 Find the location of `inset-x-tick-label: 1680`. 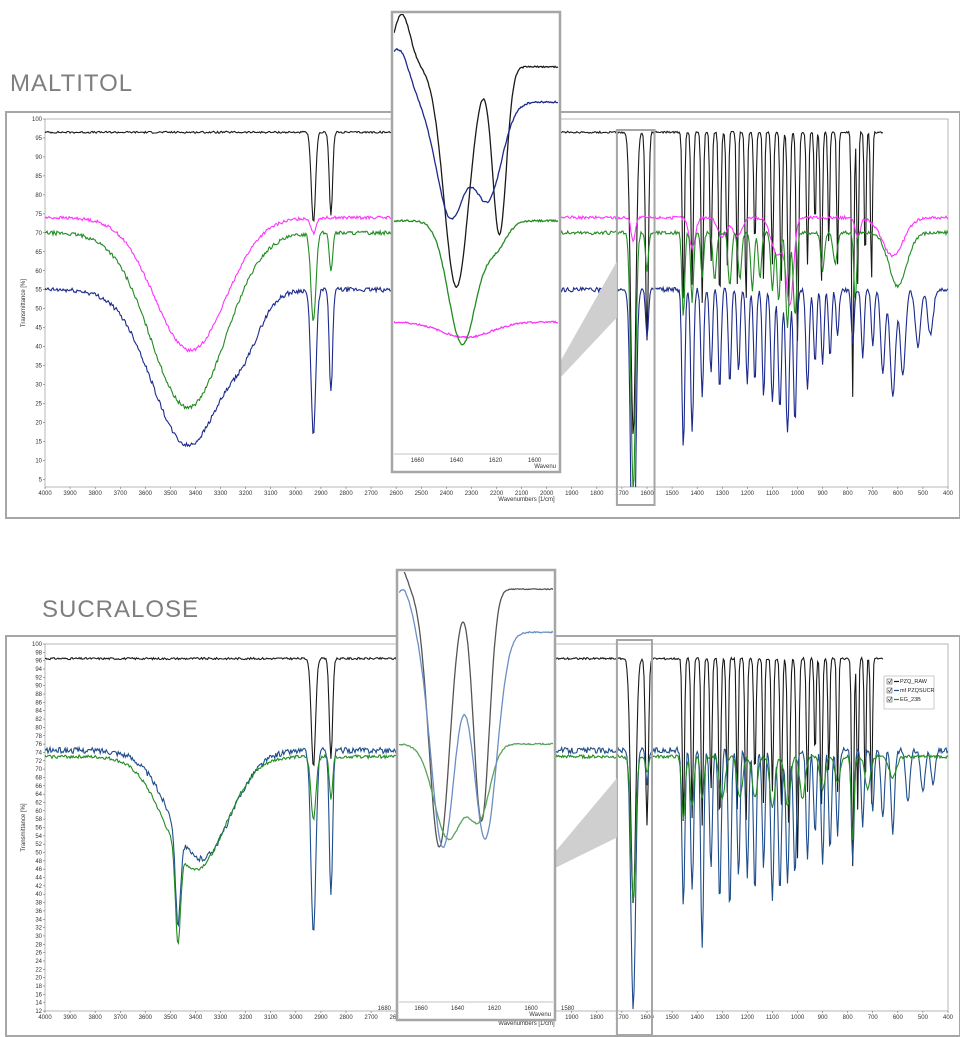

inset-x-tick-label: 1680 is located at coordinates (385, 1009).